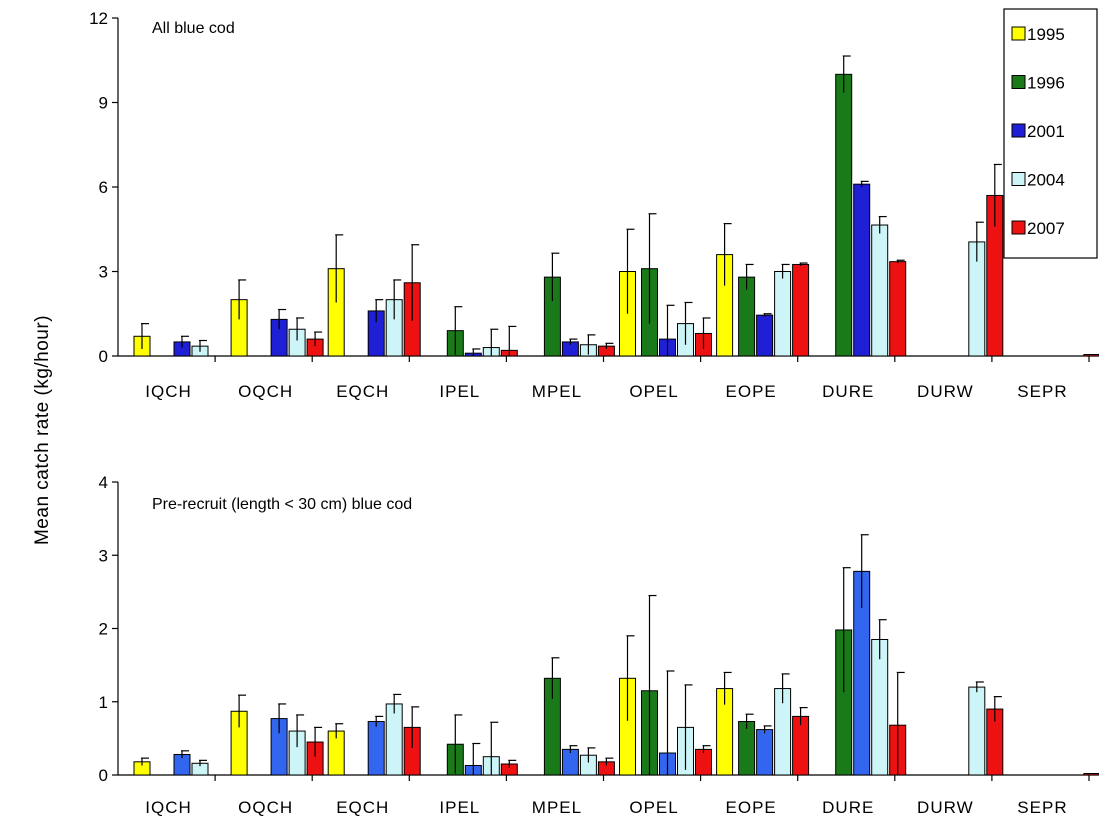 This screenshot has width=1099, height=820. What do you see at coordinates (898, 309) in the screenshot?
I see `bar-2007-dure` at bounding box center [898, 309].